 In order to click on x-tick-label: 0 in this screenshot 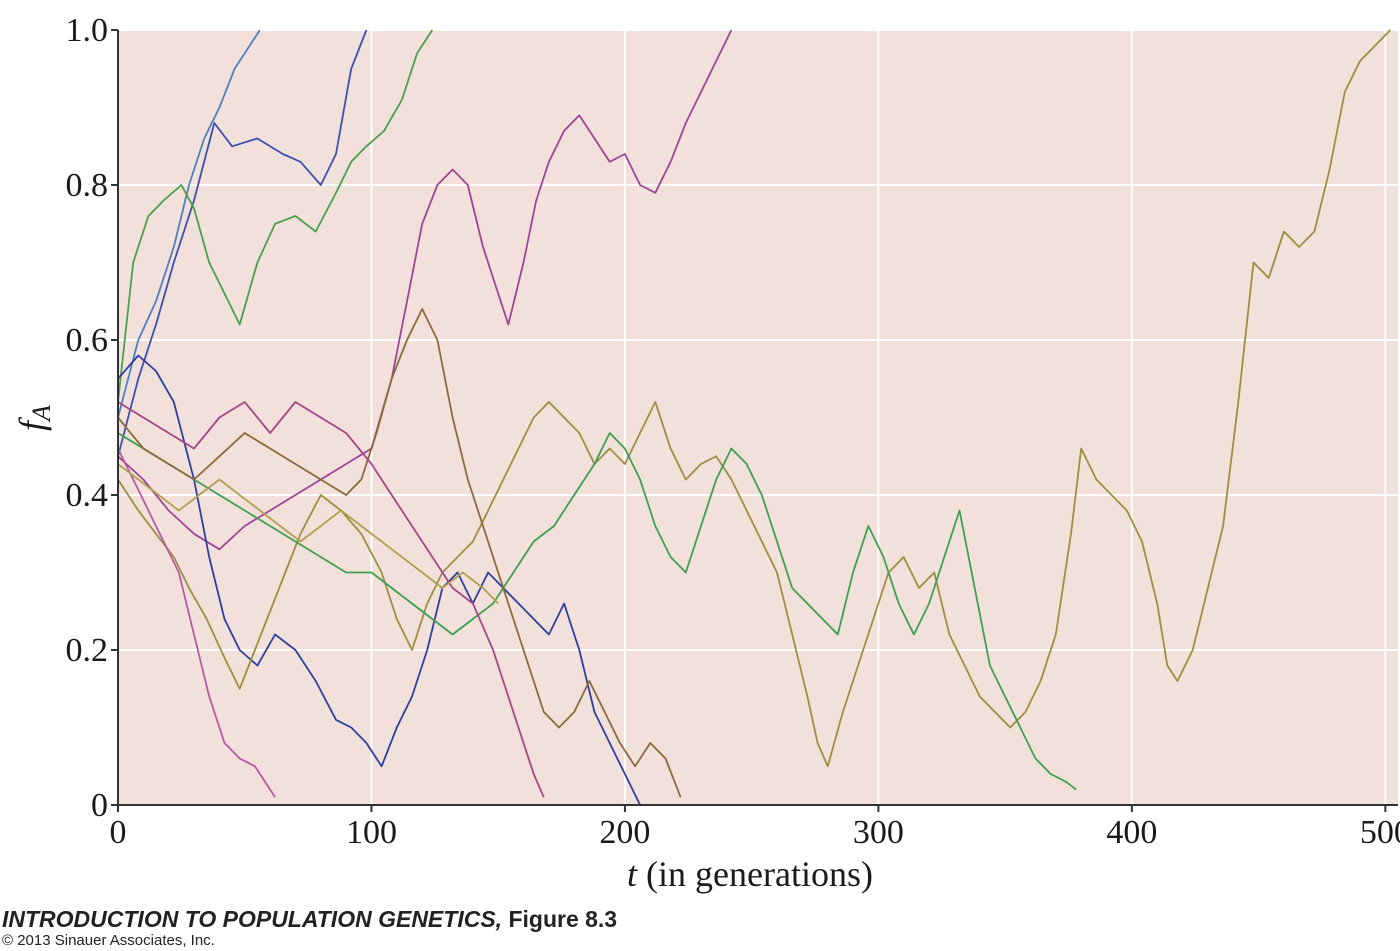, I will do `click(118, 832)`.